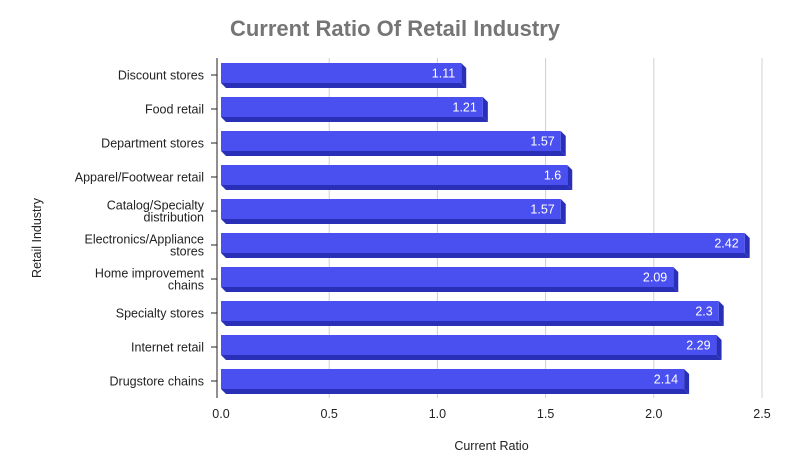  What do you see at coordinates (552, 176) in the screenshot?
I see `bar-value-label: 1.6` at bounding box center [552, 176].